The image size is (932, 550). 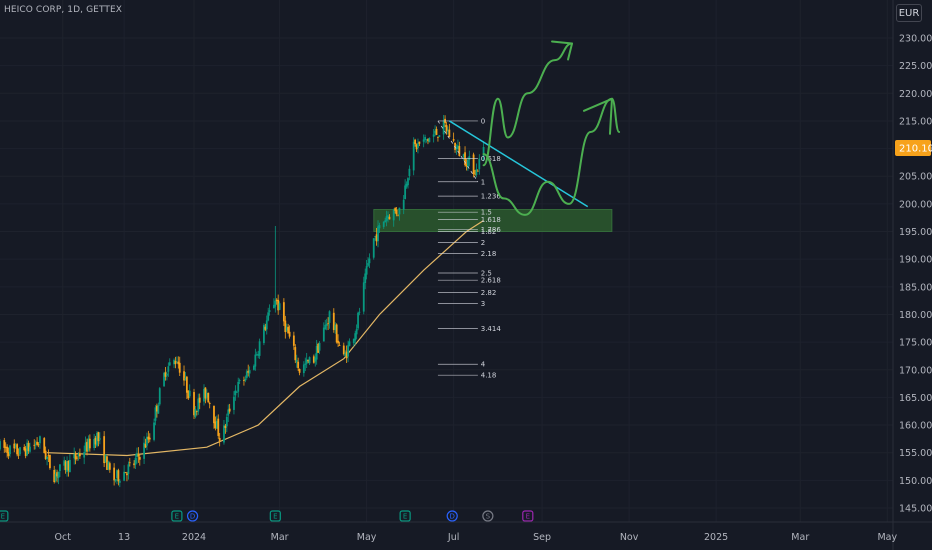 I want to click on trendline, so click(x=518, y=164).